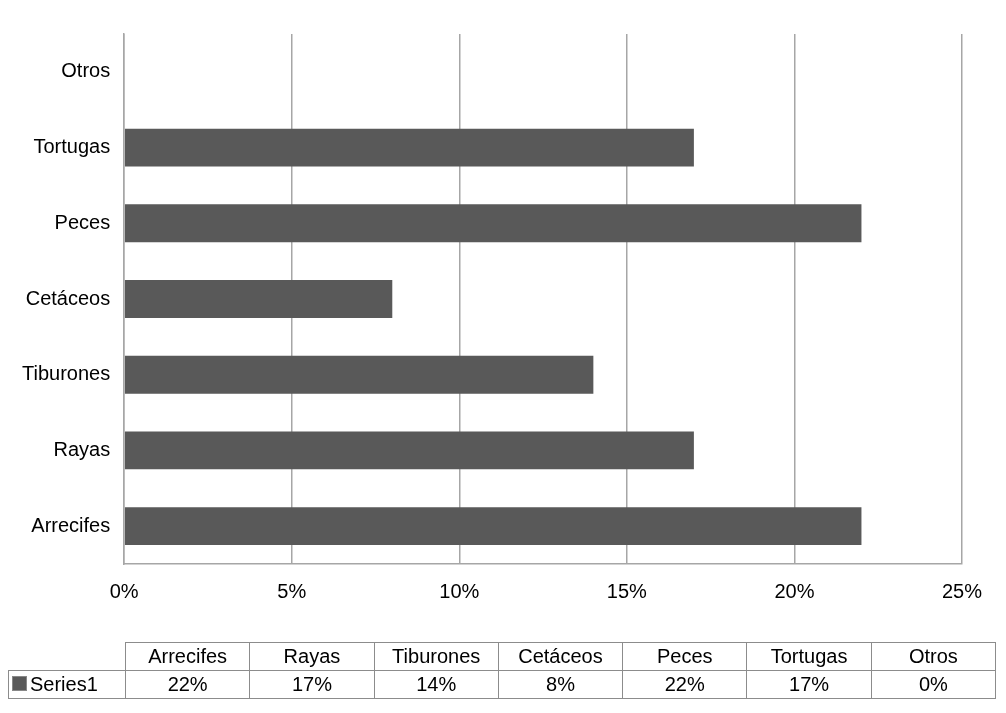  I want to click on category-label: Otros, so click(933, 656).